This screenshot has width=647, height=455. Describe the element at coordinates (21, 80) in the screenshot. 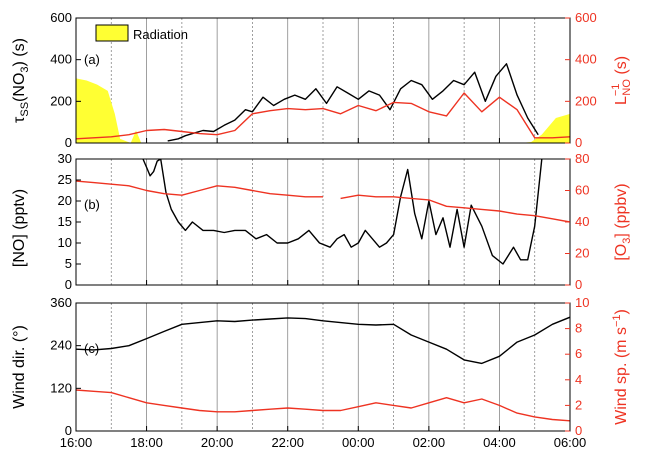

I see `y-axis-label-left: τSS(NO3) (s)` at that location.